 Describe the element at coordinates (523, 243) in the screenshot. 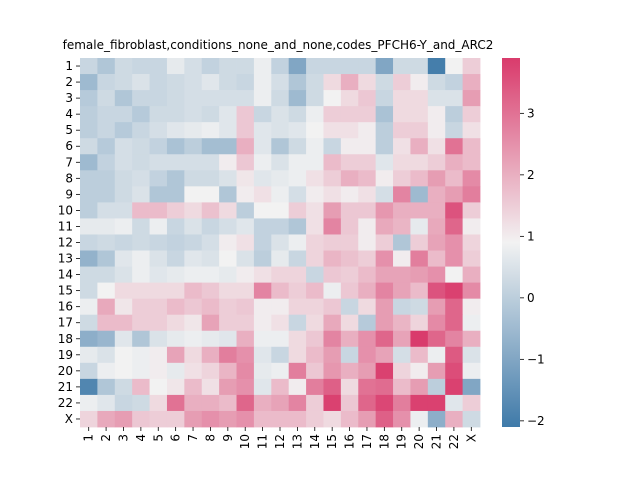

I see `colorbar: −2 −1 0 1 2 3` at that location.